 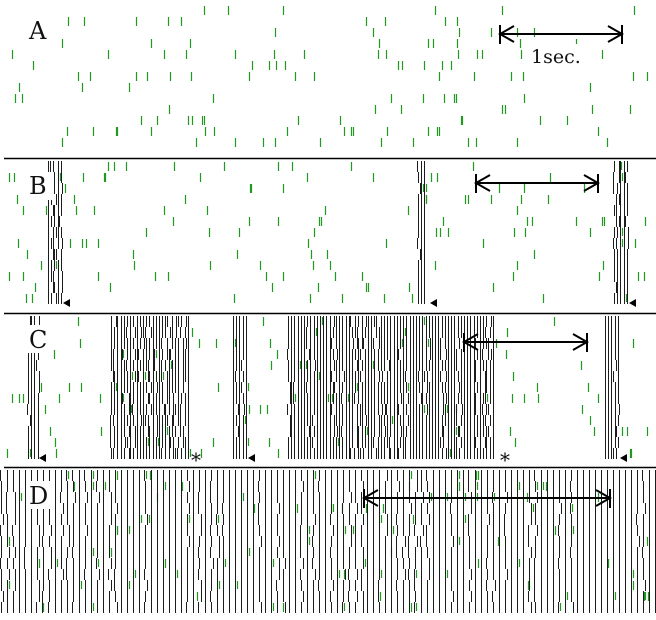 I want to click on scale-bar-label: 1sec., so click(x=556, y=57).